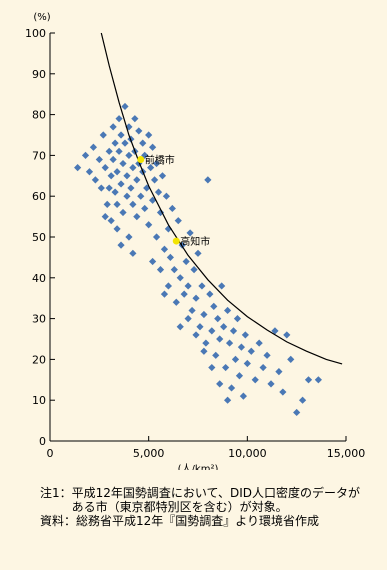 The image size is (387, 570). What do you see at coordinates (39, 196) in the screenshot?
I see `y-tick-label: 60` at bounding box center [39, 196].